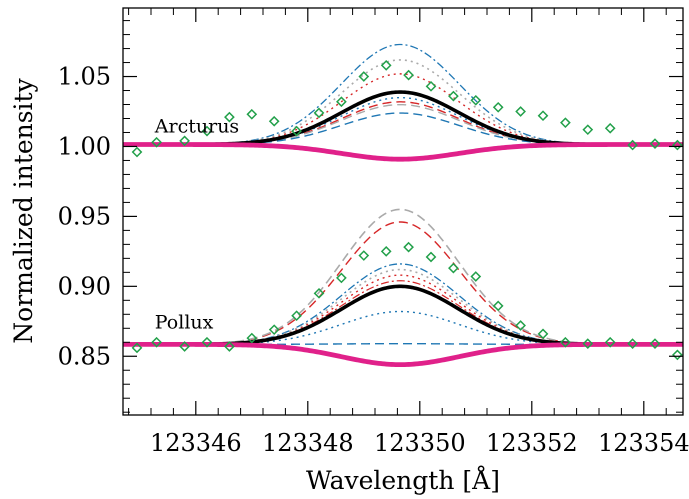  I want to click on x-tick-label: 123352, so click(532, 443).